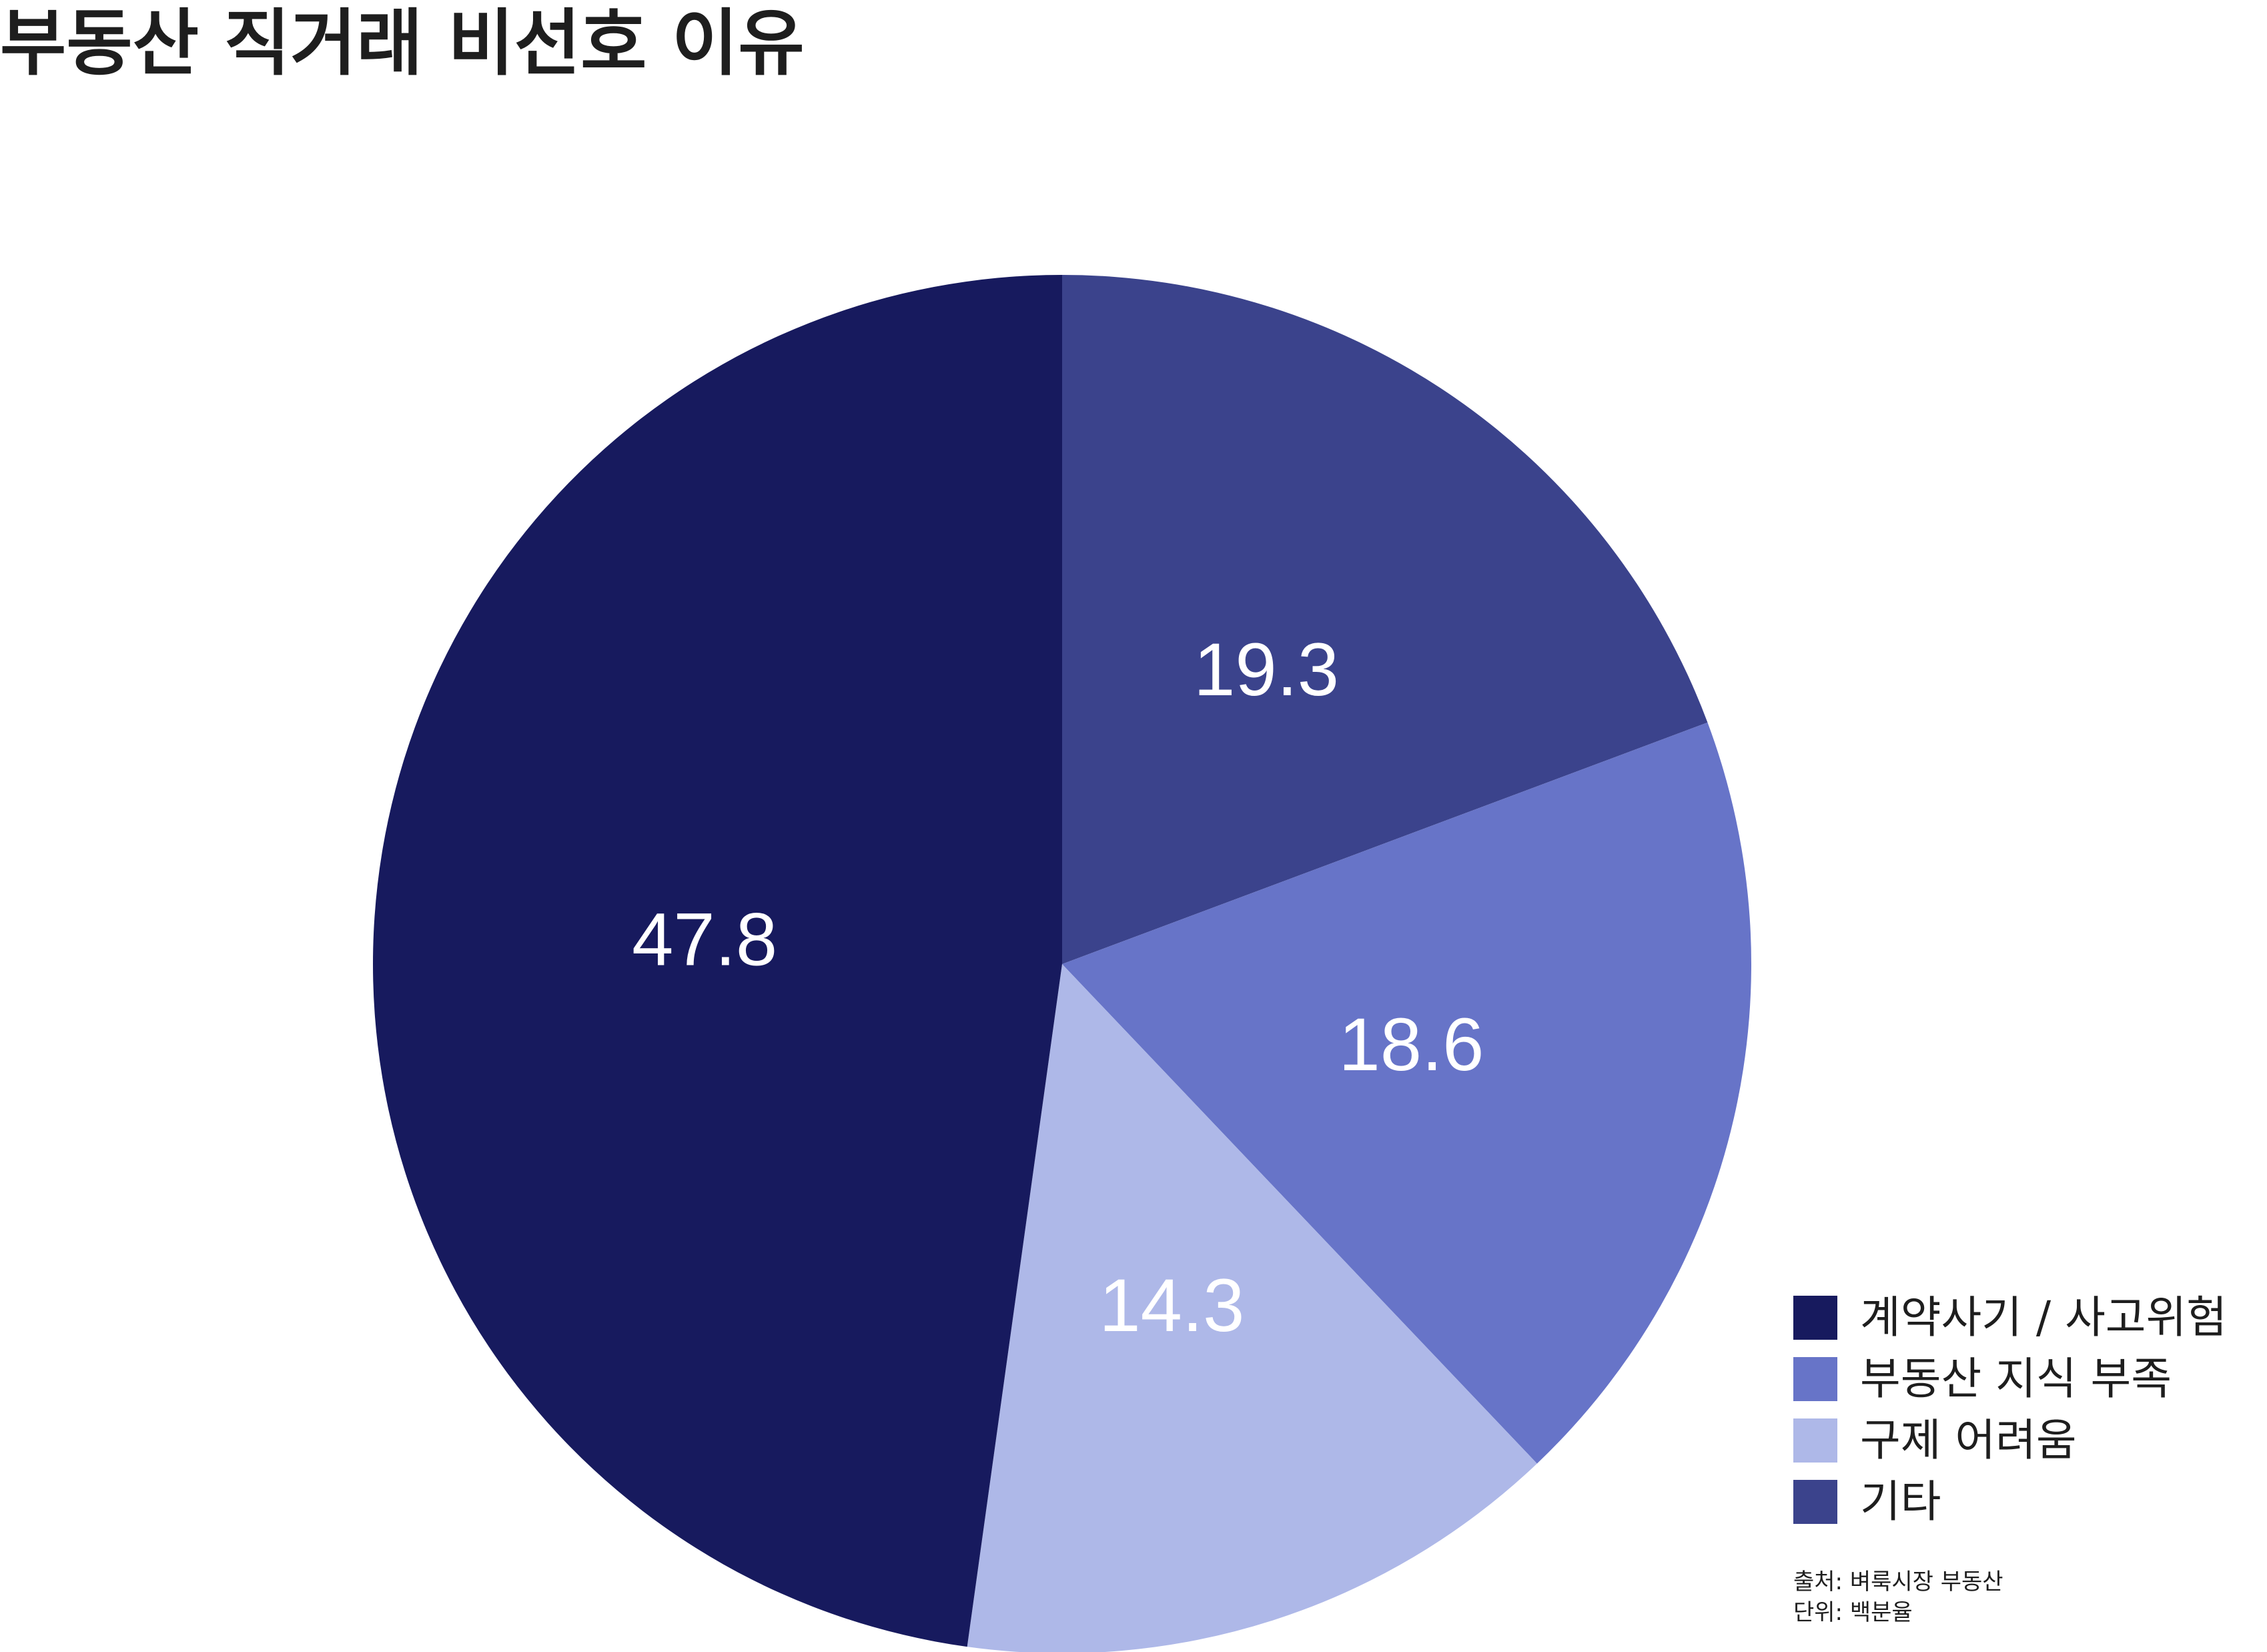 Image resolution: width=2267 pixels, height=1652 pixels. Describe the element at coordinates (1901, 1501) in the screenshot. I see `legend-label: 기타` at that location.